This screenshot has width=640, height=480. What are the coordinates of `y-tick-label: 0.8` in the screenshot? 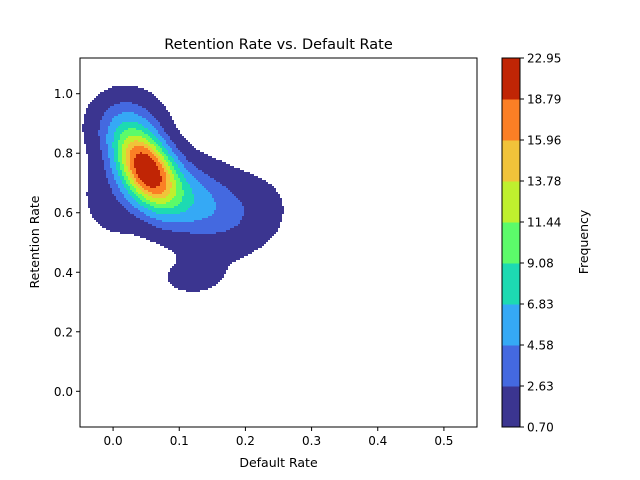 It's located at (63, 154).